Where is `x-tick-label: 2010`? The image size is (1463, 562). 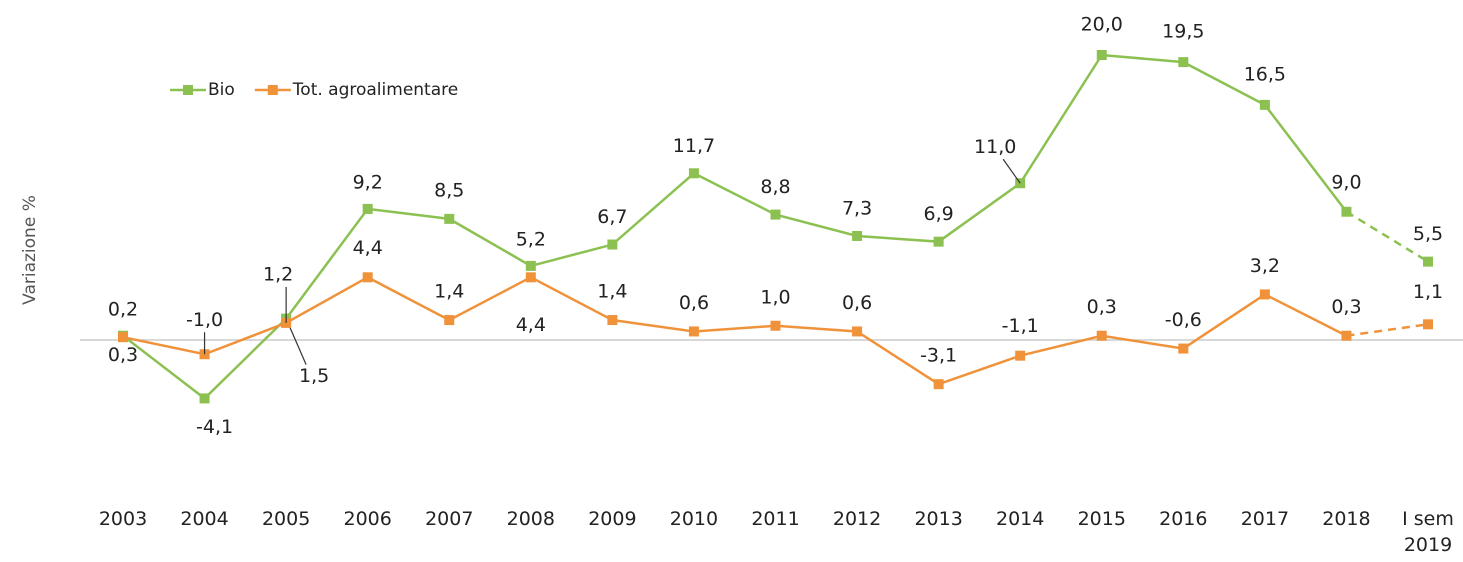 x-tick-label: 2010 is located at coordinates (694, 519).